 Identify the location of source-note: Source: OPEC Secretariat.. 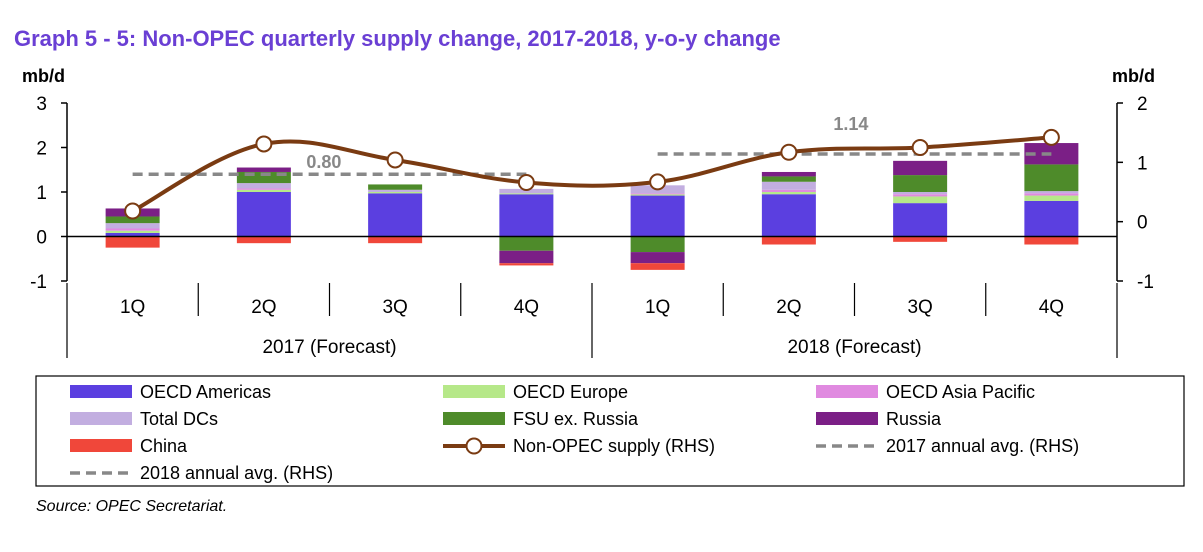
(132, 506).